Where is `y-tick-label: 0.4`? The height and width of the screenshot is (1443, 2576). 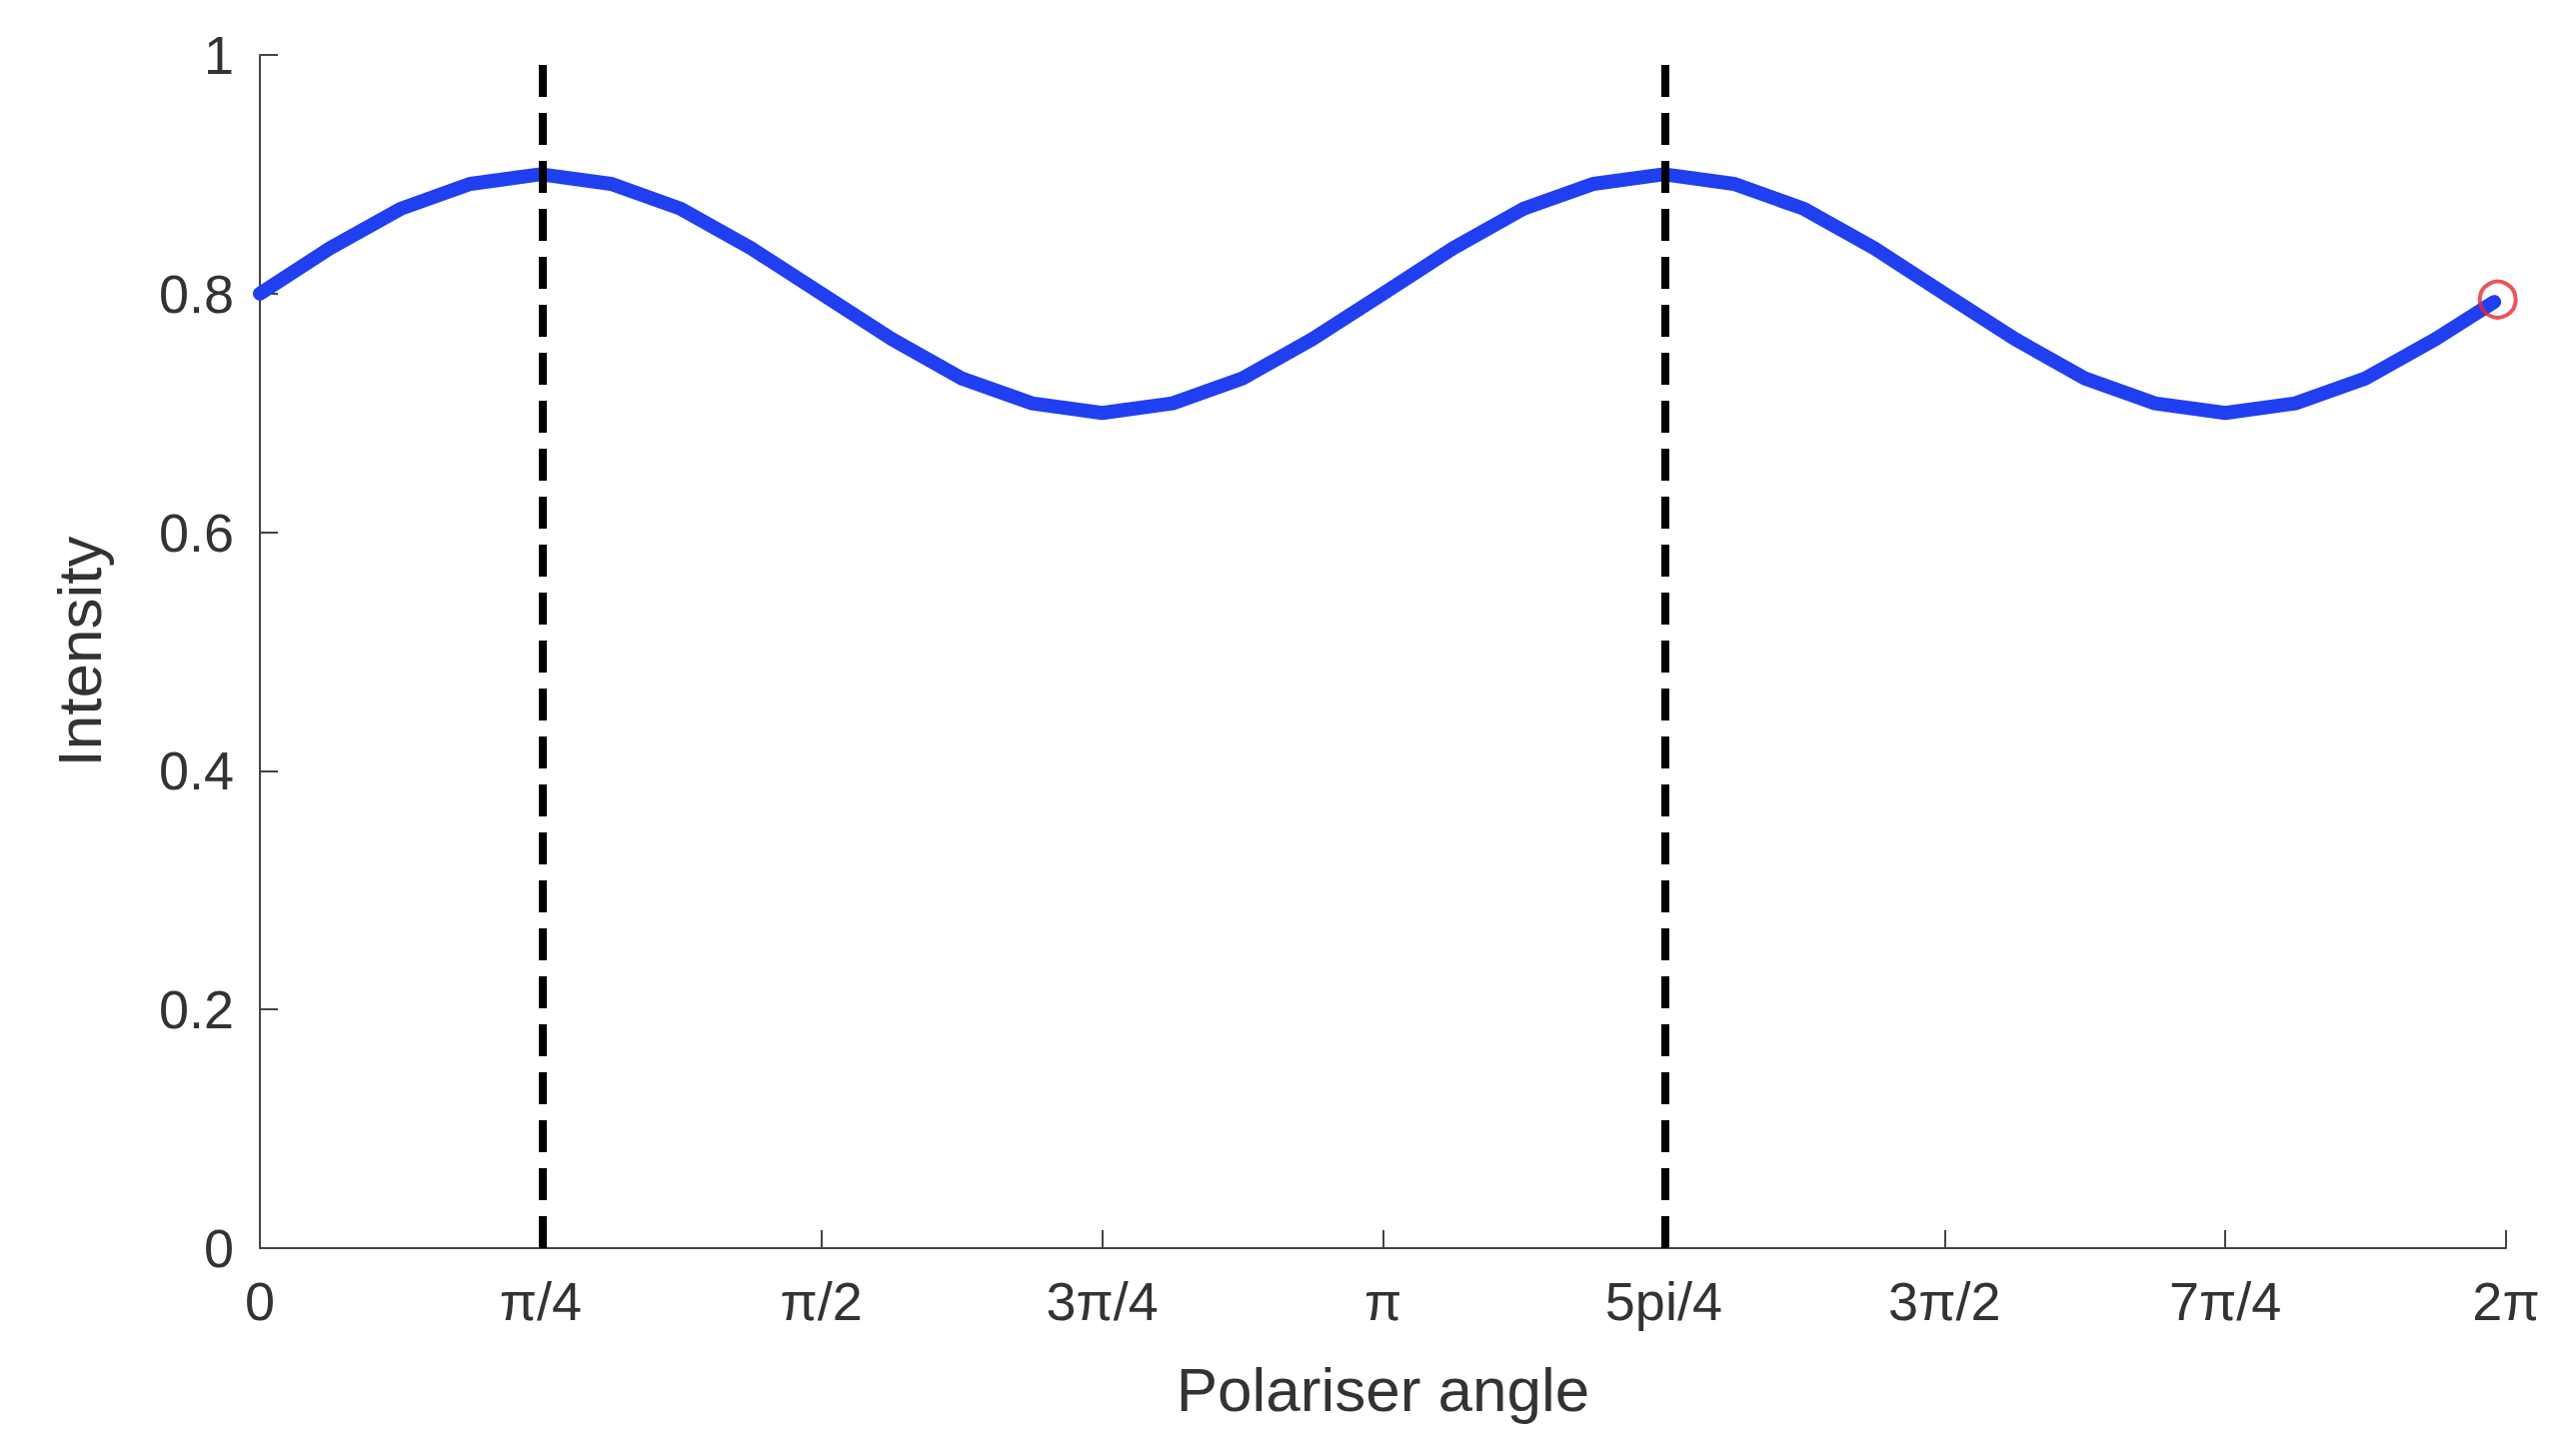
y-tick-label: 0.4 is located at coordinates (196, 770).